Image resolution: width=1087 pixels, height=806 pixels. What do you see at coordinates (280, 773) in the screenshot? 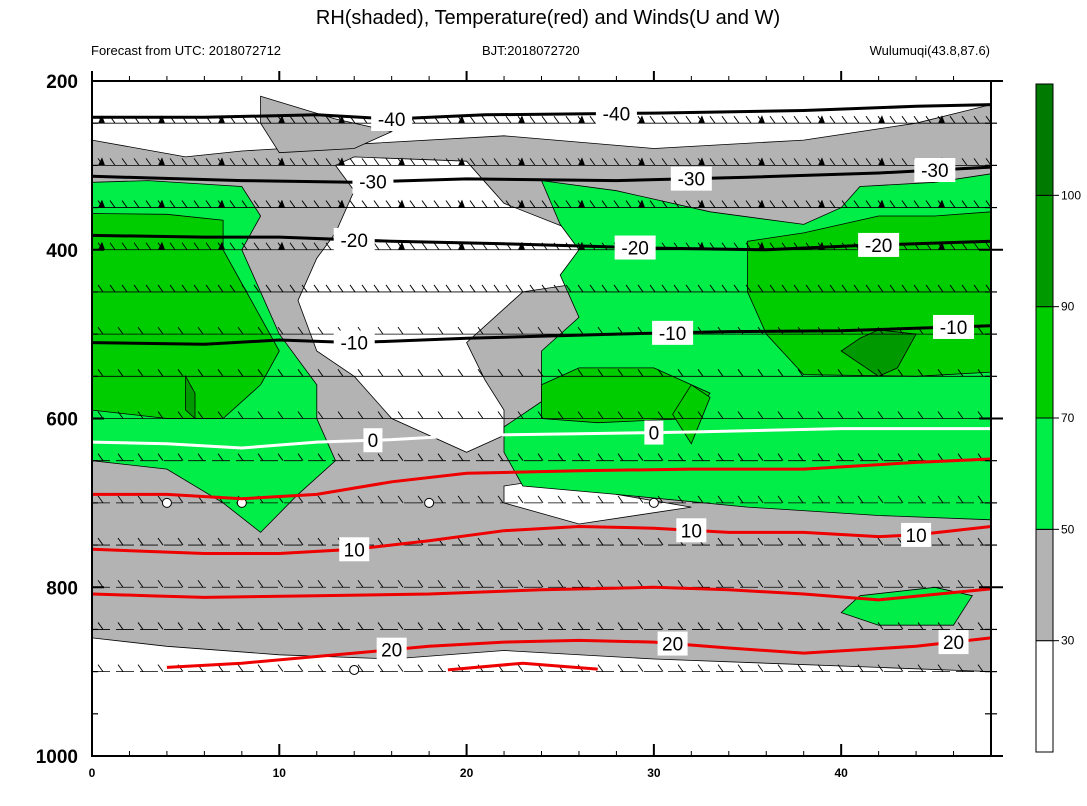
I see `x-tick-label: 10` at bounding box center [280, 773].